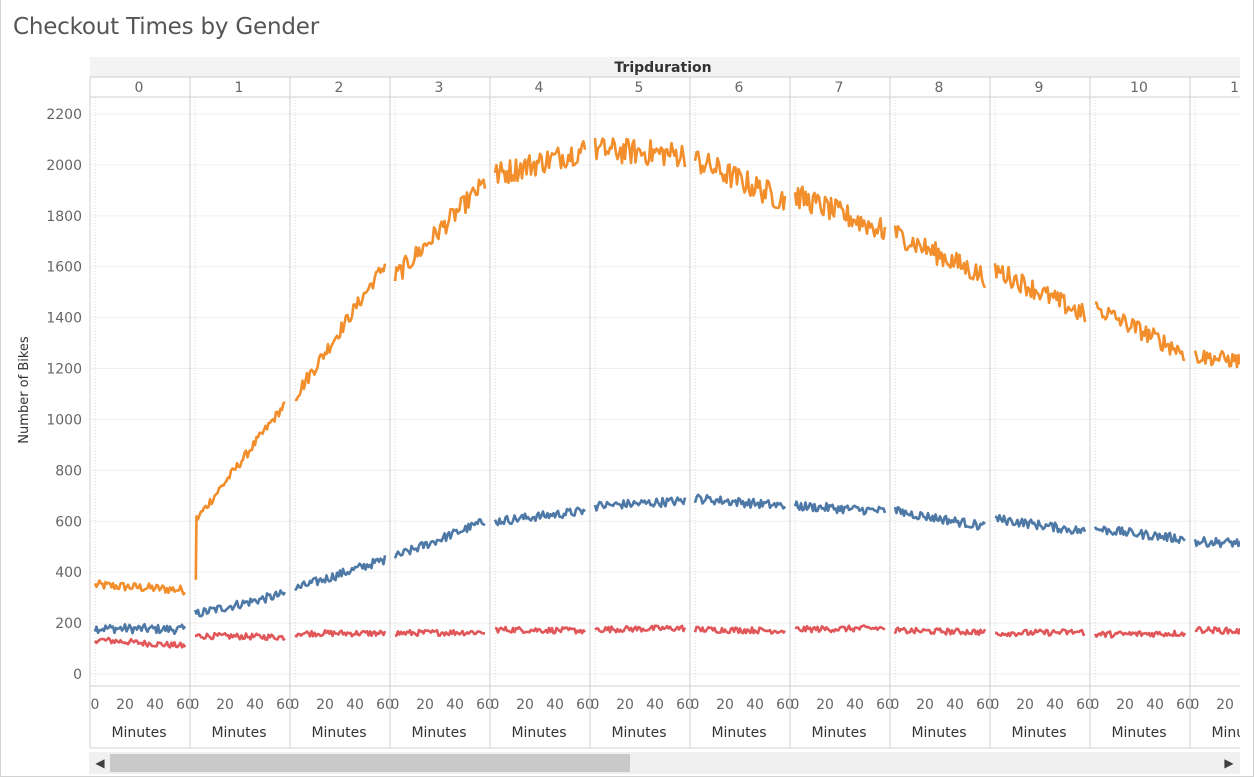  Describe the element at coordinates (64, 115) in the screenshot. I see `y-tick-label: 2200` at that location.